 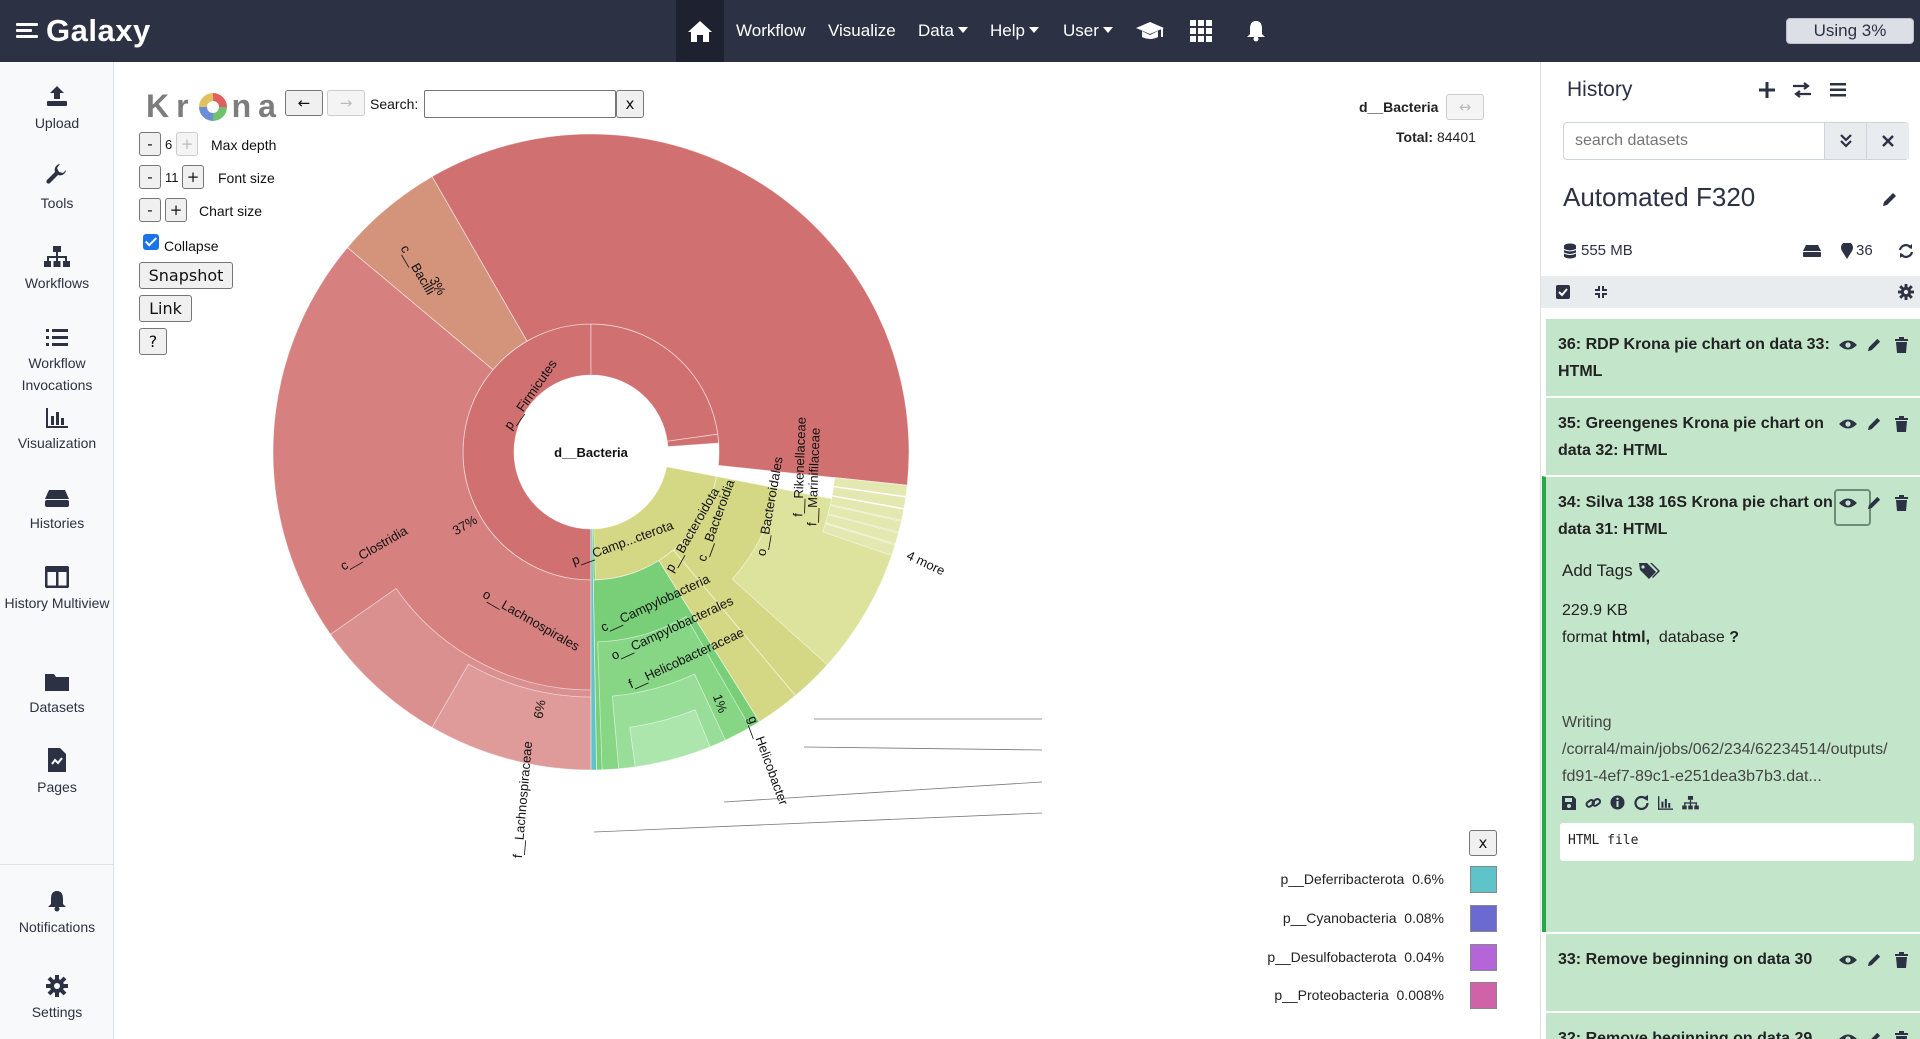 What do you see at coordinates (1703, 358) in the screenshot?
I see `dataset-title: 36: RDP Krona pie chart on data 33: HTML` at bounding box center [1703, 358].